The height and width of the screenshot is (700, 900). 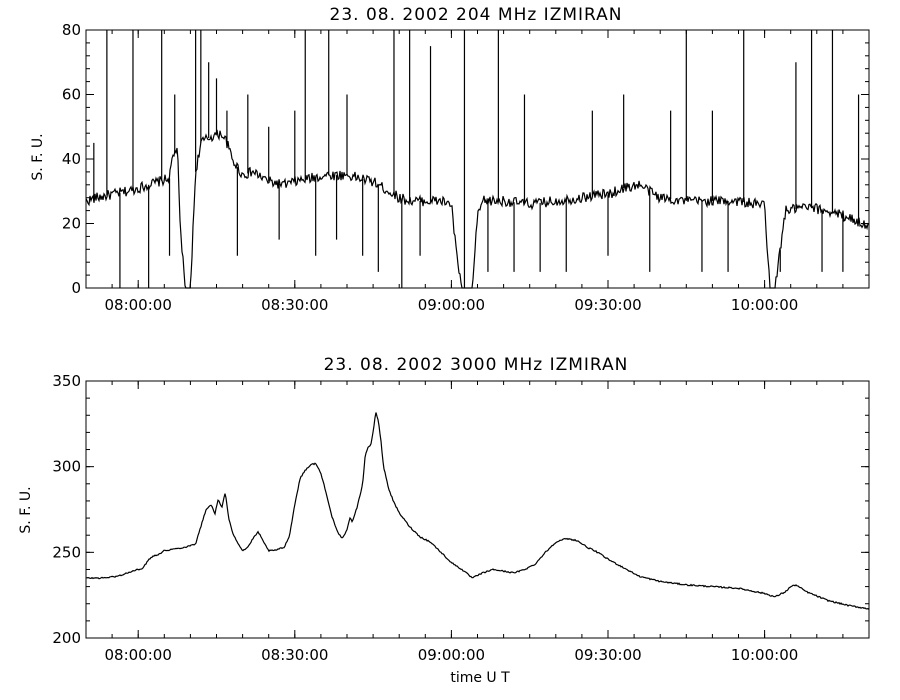 I want to click on y-tick-label: 40, so click(x=71, y=159).